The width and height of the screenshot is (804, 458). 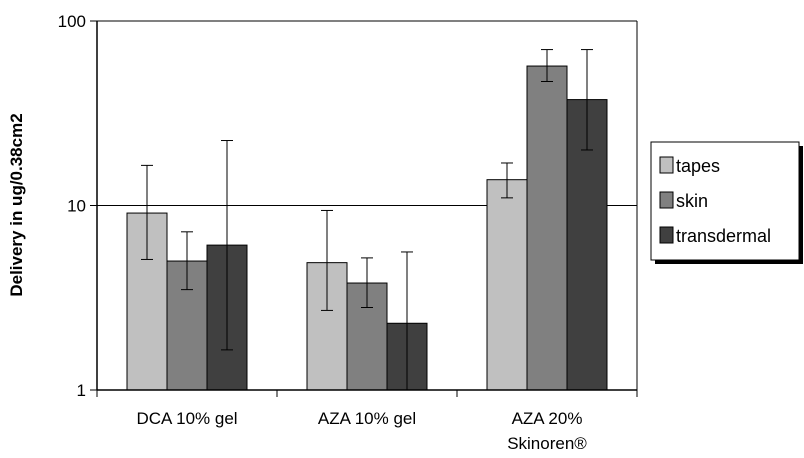 I want to click on y-tick-label: 100, so click(x=72, y=21).